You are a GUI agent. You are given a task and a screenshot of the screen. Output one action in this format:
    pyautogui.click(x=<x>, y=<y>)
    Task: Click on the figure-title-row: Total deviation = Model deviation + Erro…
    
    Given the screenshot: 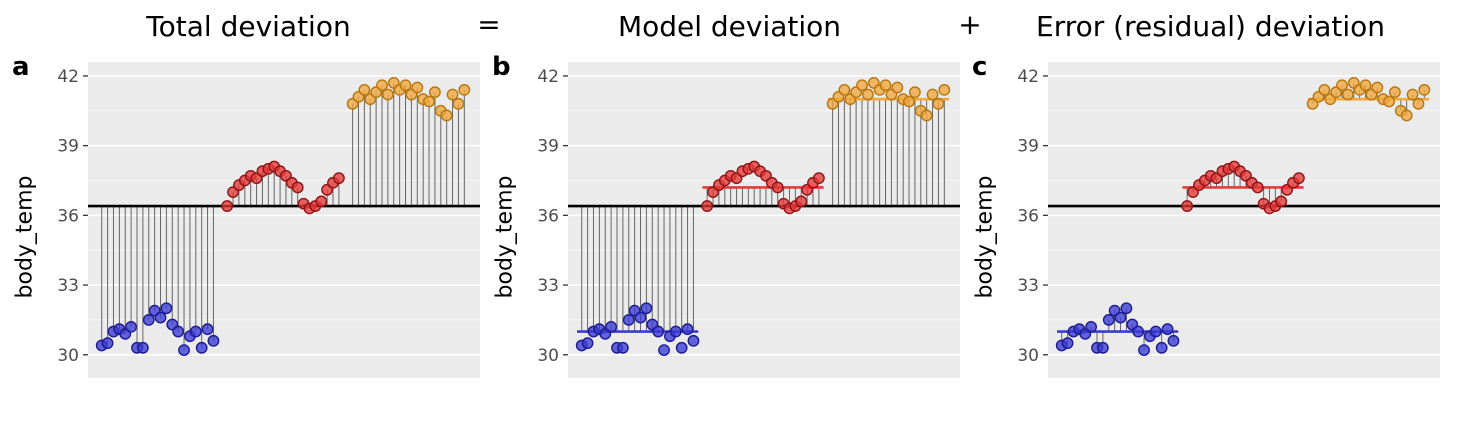 What is the action you would take?
    pyautogui.click(x=729, y=26)
    